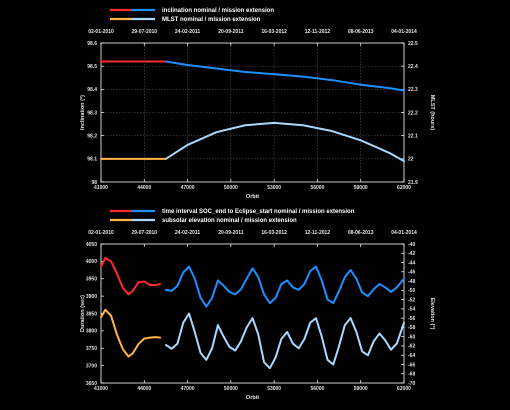 The height and width of the screenshot is (410, 510). I want to click on y2-tick-label: 21.9, so click(413, 183).